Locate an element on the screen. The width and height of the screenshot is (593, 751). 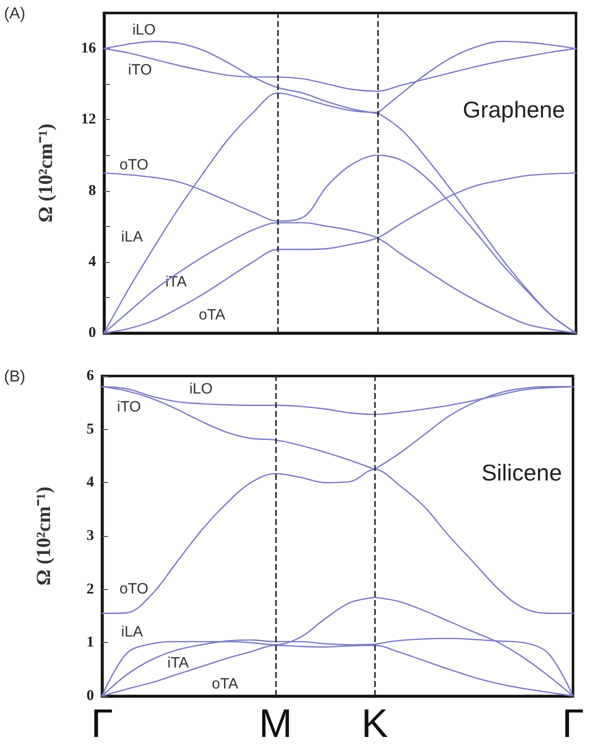
y-tick-label: 12 is located at coordinates (88, 120).